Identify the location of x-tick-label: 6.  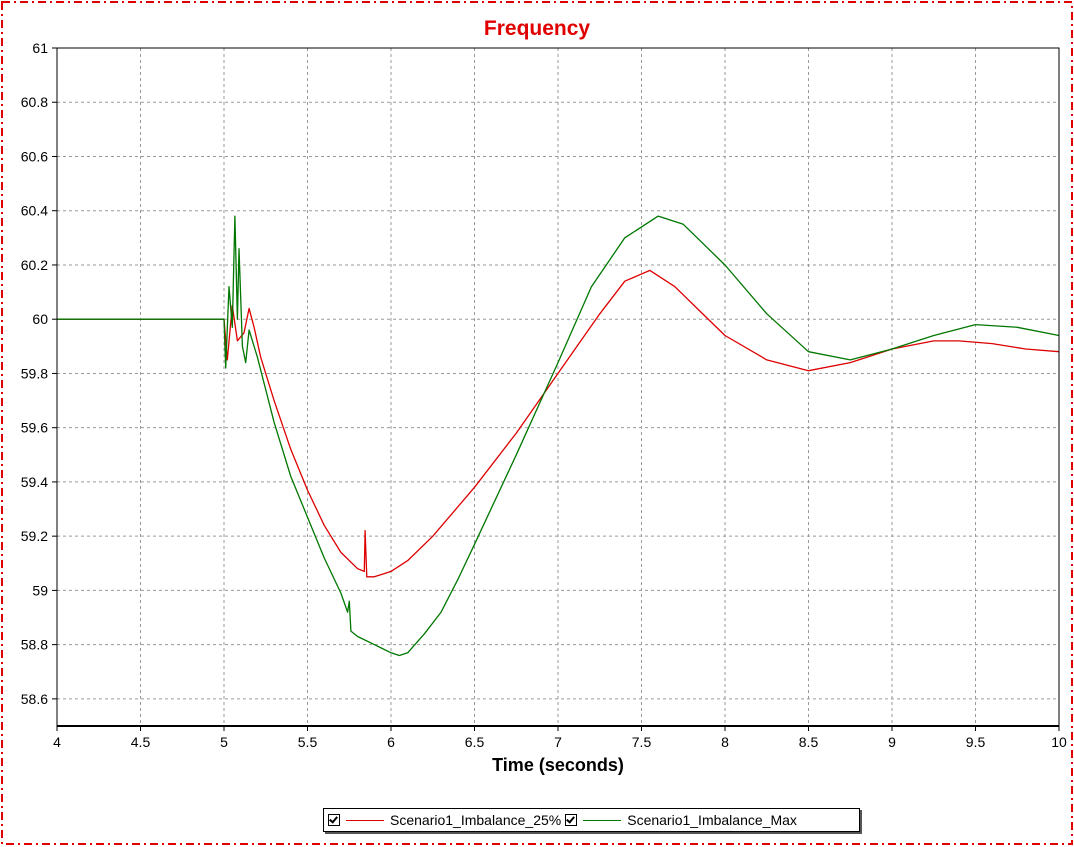
(391, 742).